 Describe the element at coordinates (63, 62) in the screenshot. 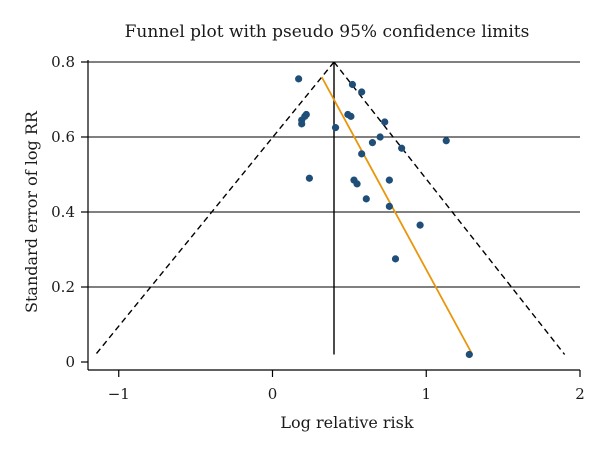

I see `y-tick-label-4: 0.8` at that location.